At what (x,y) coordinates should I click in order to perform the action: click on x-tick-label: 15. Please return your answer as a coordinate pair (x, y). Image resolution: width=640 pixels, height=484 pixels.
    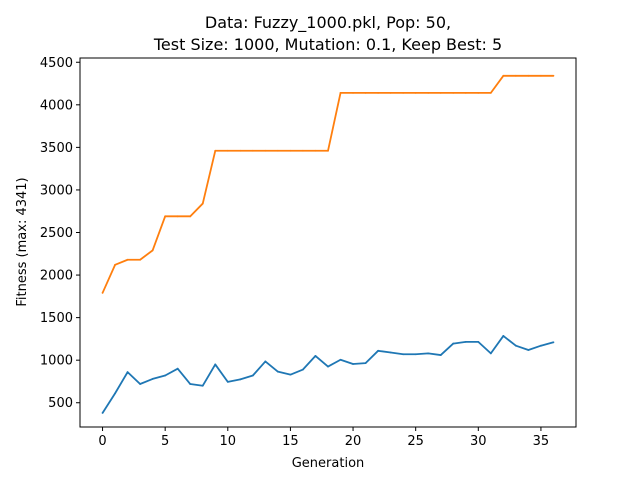
    Looking at the image, I should click on (290, 441).